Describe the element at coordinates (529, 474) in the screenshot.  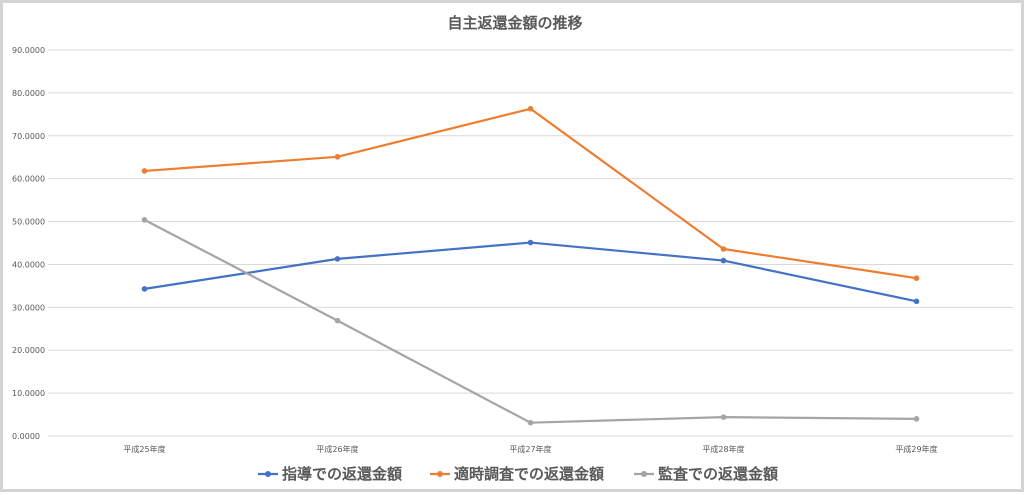
I see `legend-label: 適時調査での返還金額` at that location.